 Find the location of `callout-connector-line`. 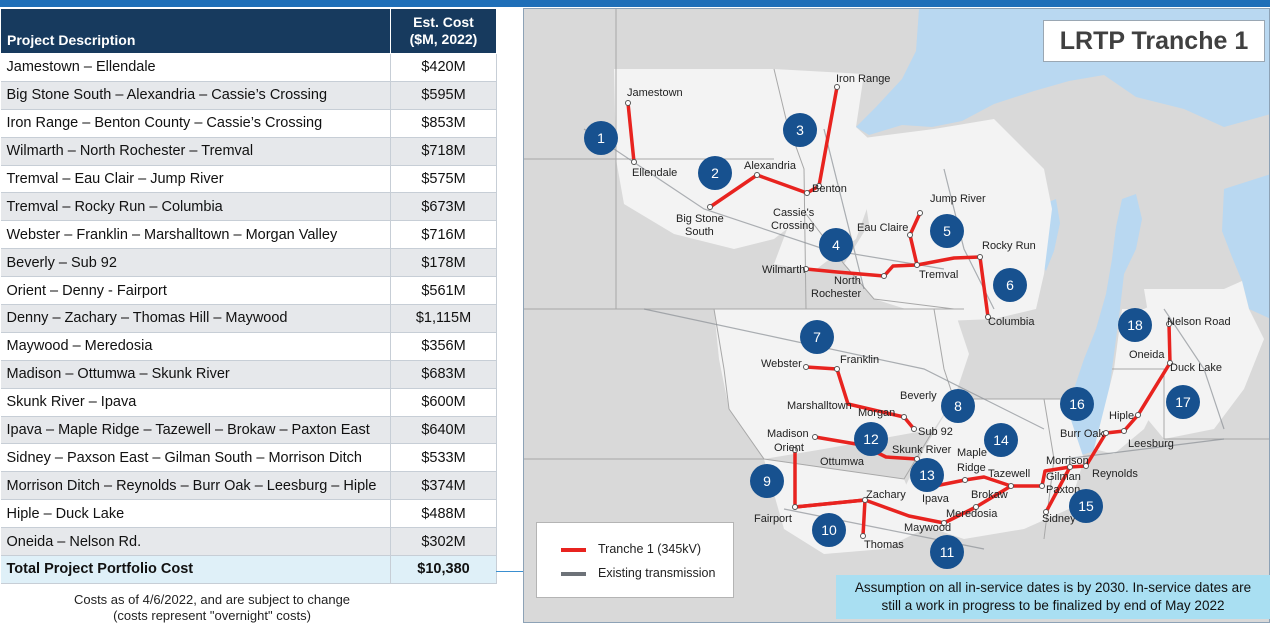

callout-connector-line is located at coordinates (510, 571).